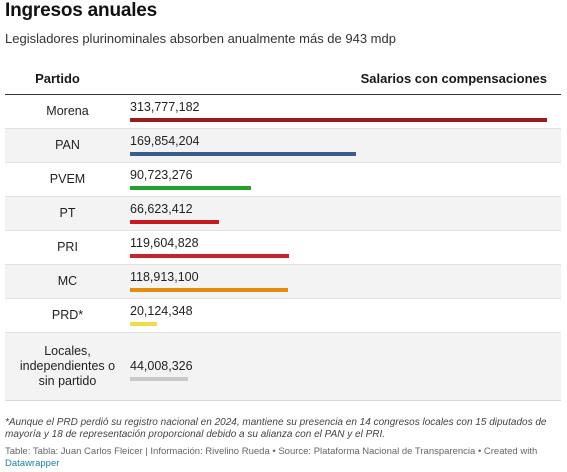 The height and width of the screenshot is (472, 567). Describe the element at coordinates (67, 179) in the screenshot. I see `party-name: PVEM` at that location.